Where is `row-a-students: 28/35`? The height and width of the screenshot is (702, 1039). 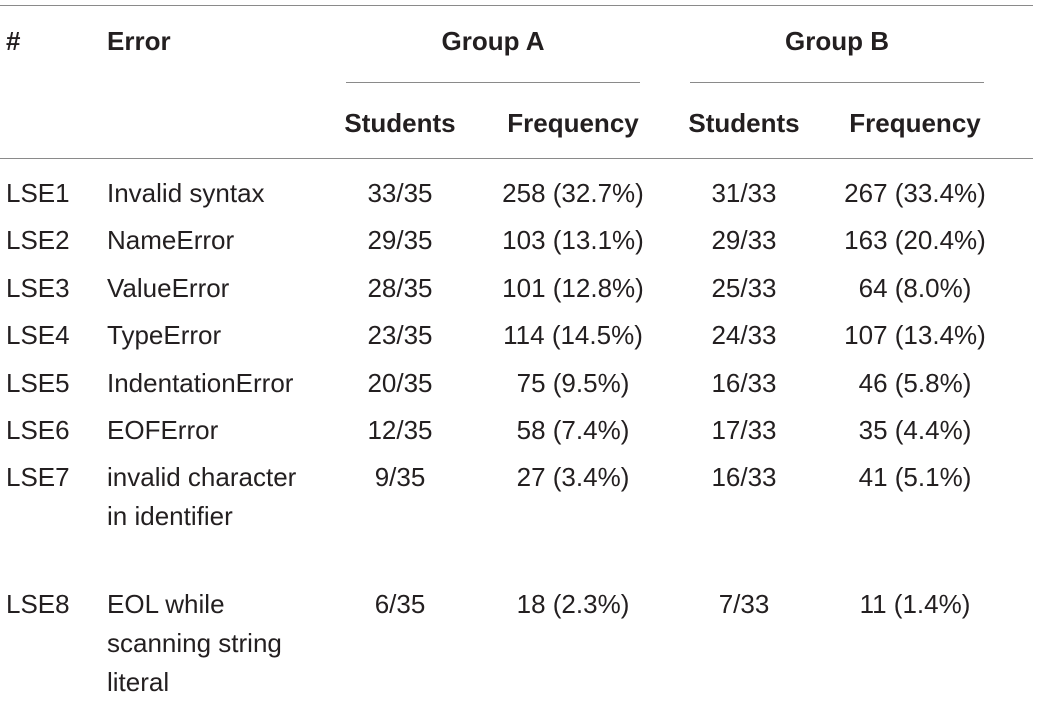
row-a-students: 28/35 is located at coordinates (400, 288).